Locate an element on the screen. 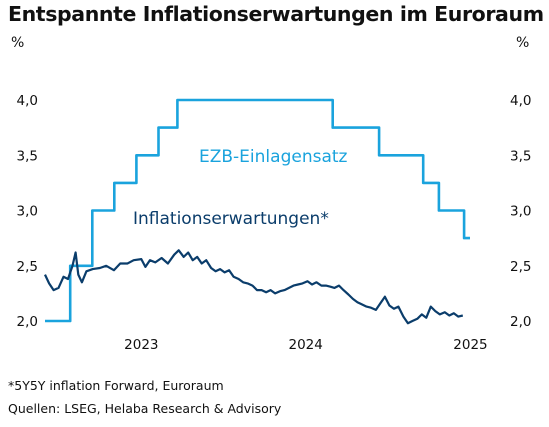 The image size is (549, 427). y-tick-label-right: 2,5 is located at coordinates (520, 267).